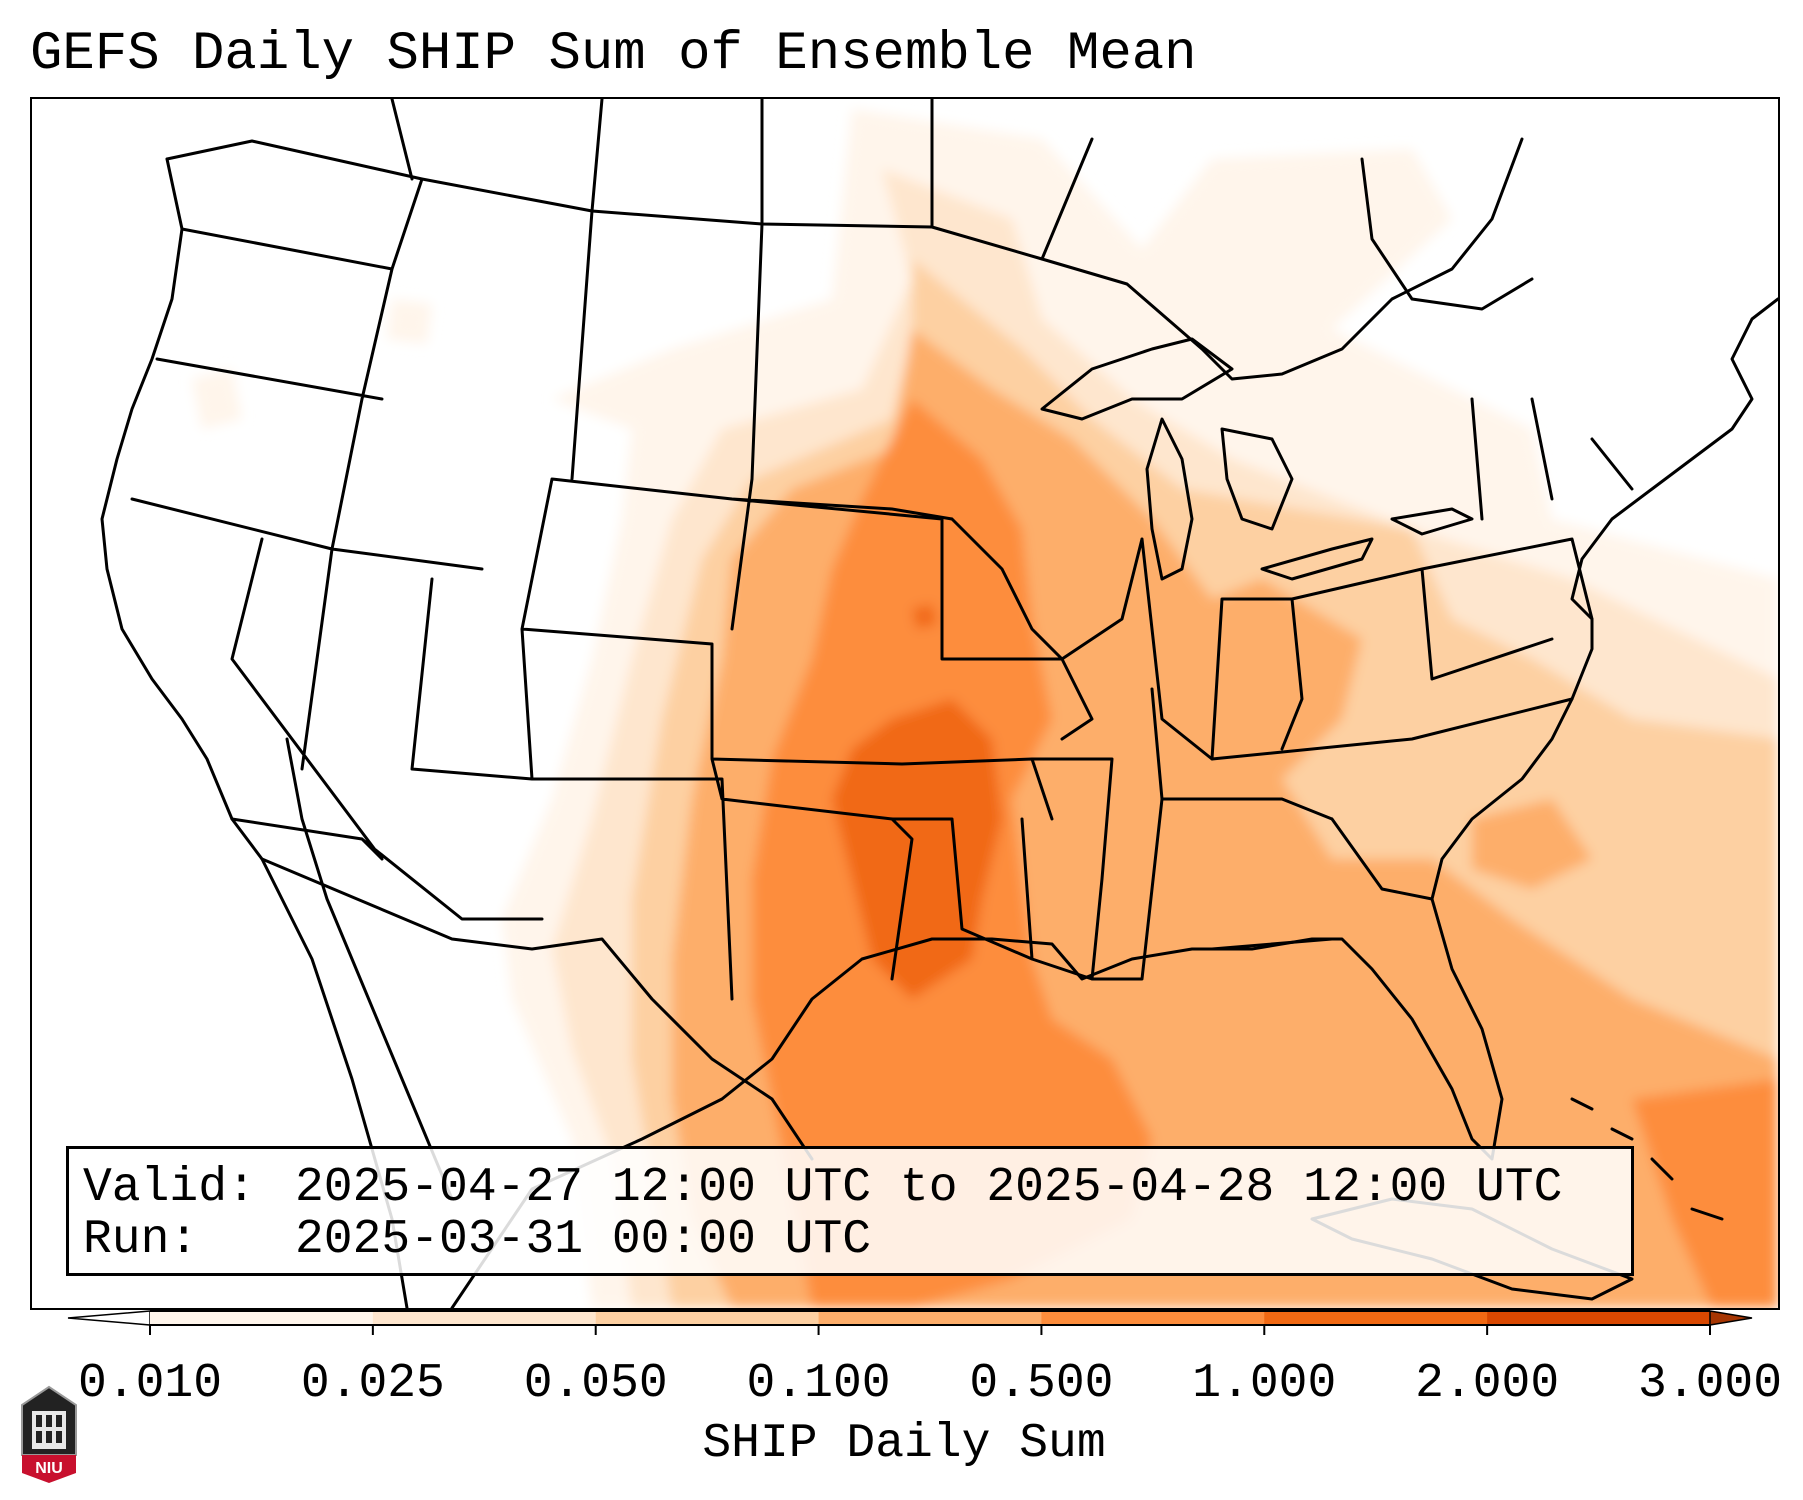 The image size is (1803, 1500). Describe the element at coordinates (49, 1434) in the screenshot. I see `niu-logo: NIU` at that location.